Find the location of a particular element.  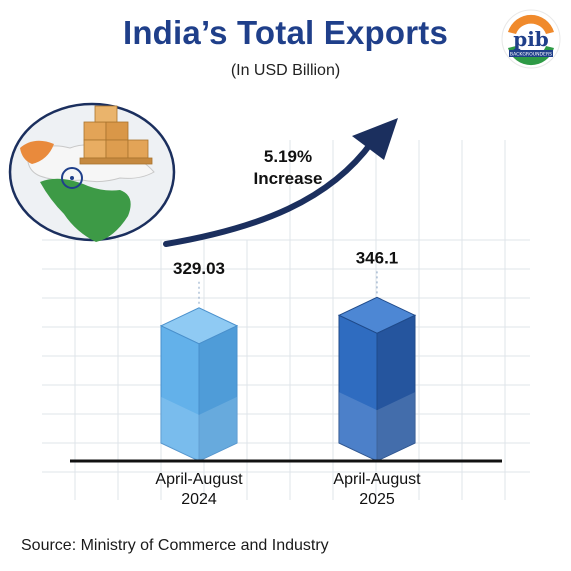

x-tick-label-1: April-August 2024 is located at coordinates (199, 489).